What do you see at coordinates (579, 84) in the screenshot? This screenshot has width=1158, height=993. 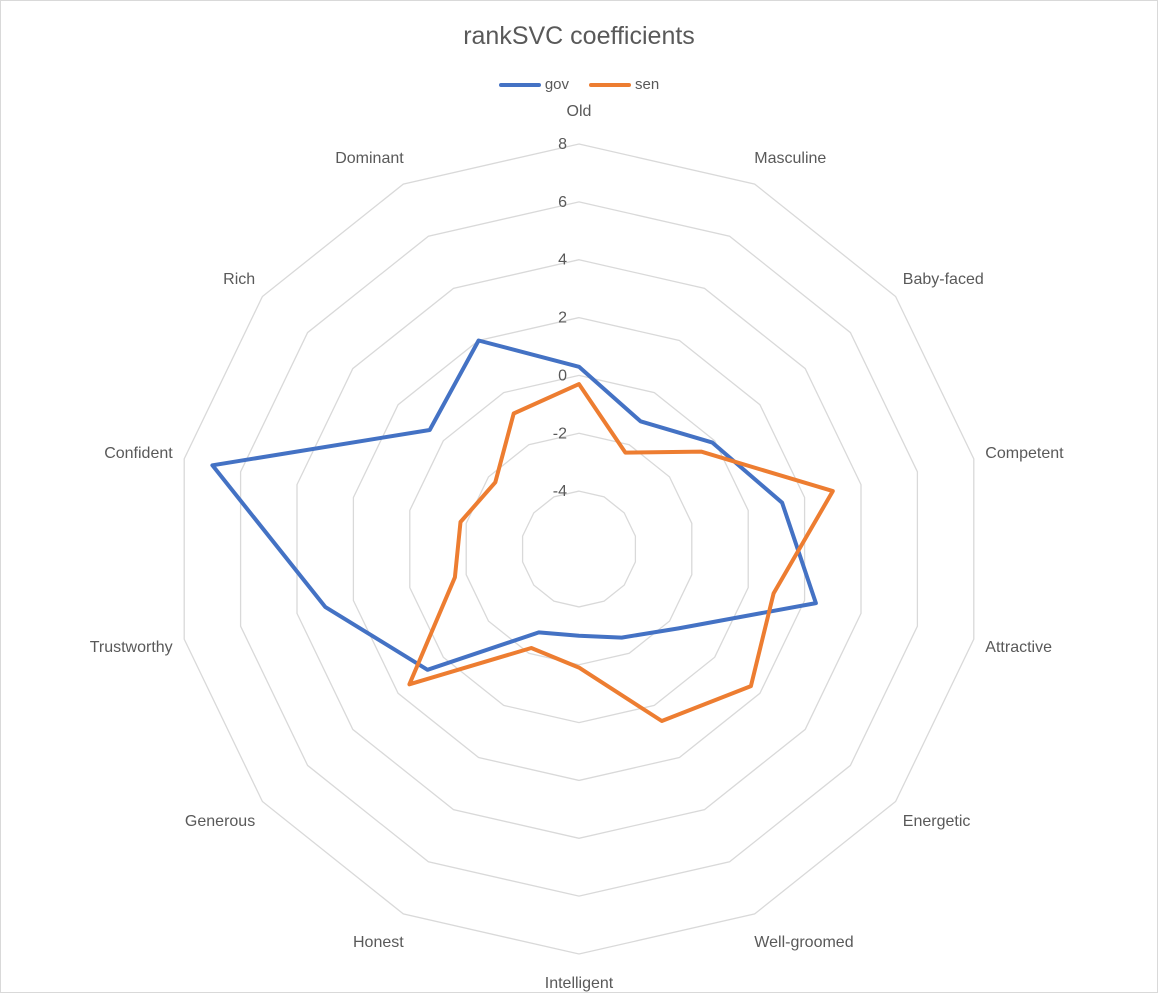 I see `legend: gov sen` at bounding box center [579, 84].